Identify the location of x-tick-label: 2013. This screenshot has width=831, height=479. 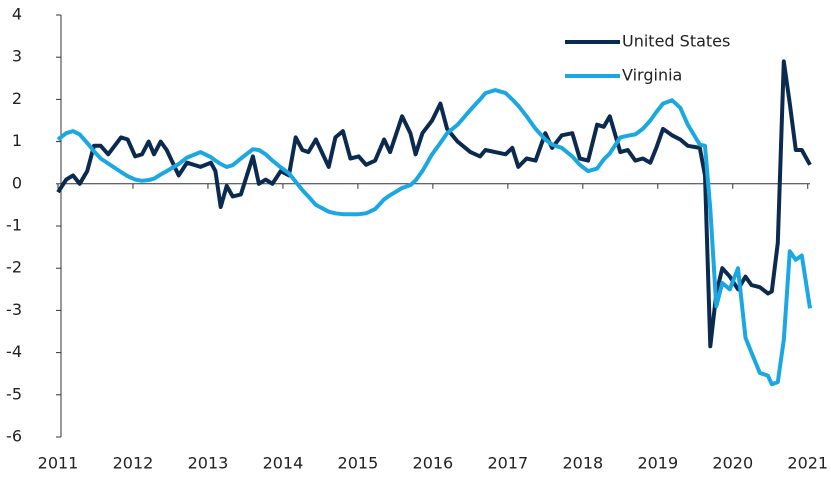
(208, 463).